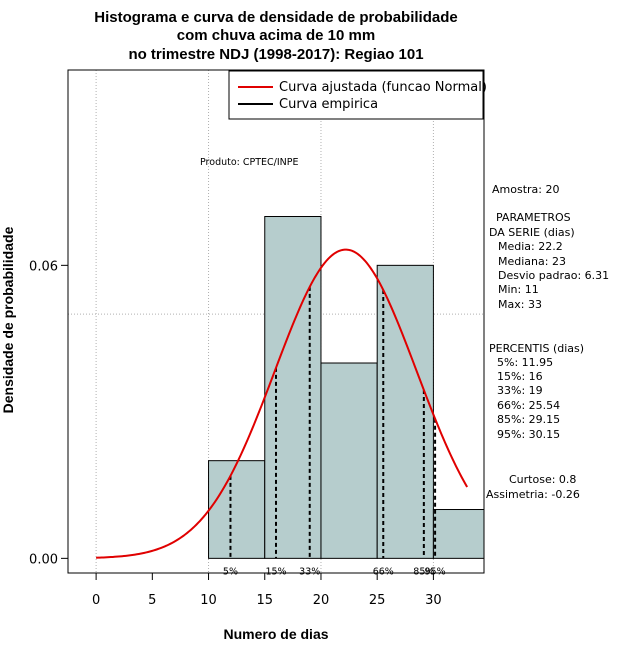  Describe the element at coordinates (532, 261) in the screenshot. I see `stat-median: Mediana: 23` at that location.